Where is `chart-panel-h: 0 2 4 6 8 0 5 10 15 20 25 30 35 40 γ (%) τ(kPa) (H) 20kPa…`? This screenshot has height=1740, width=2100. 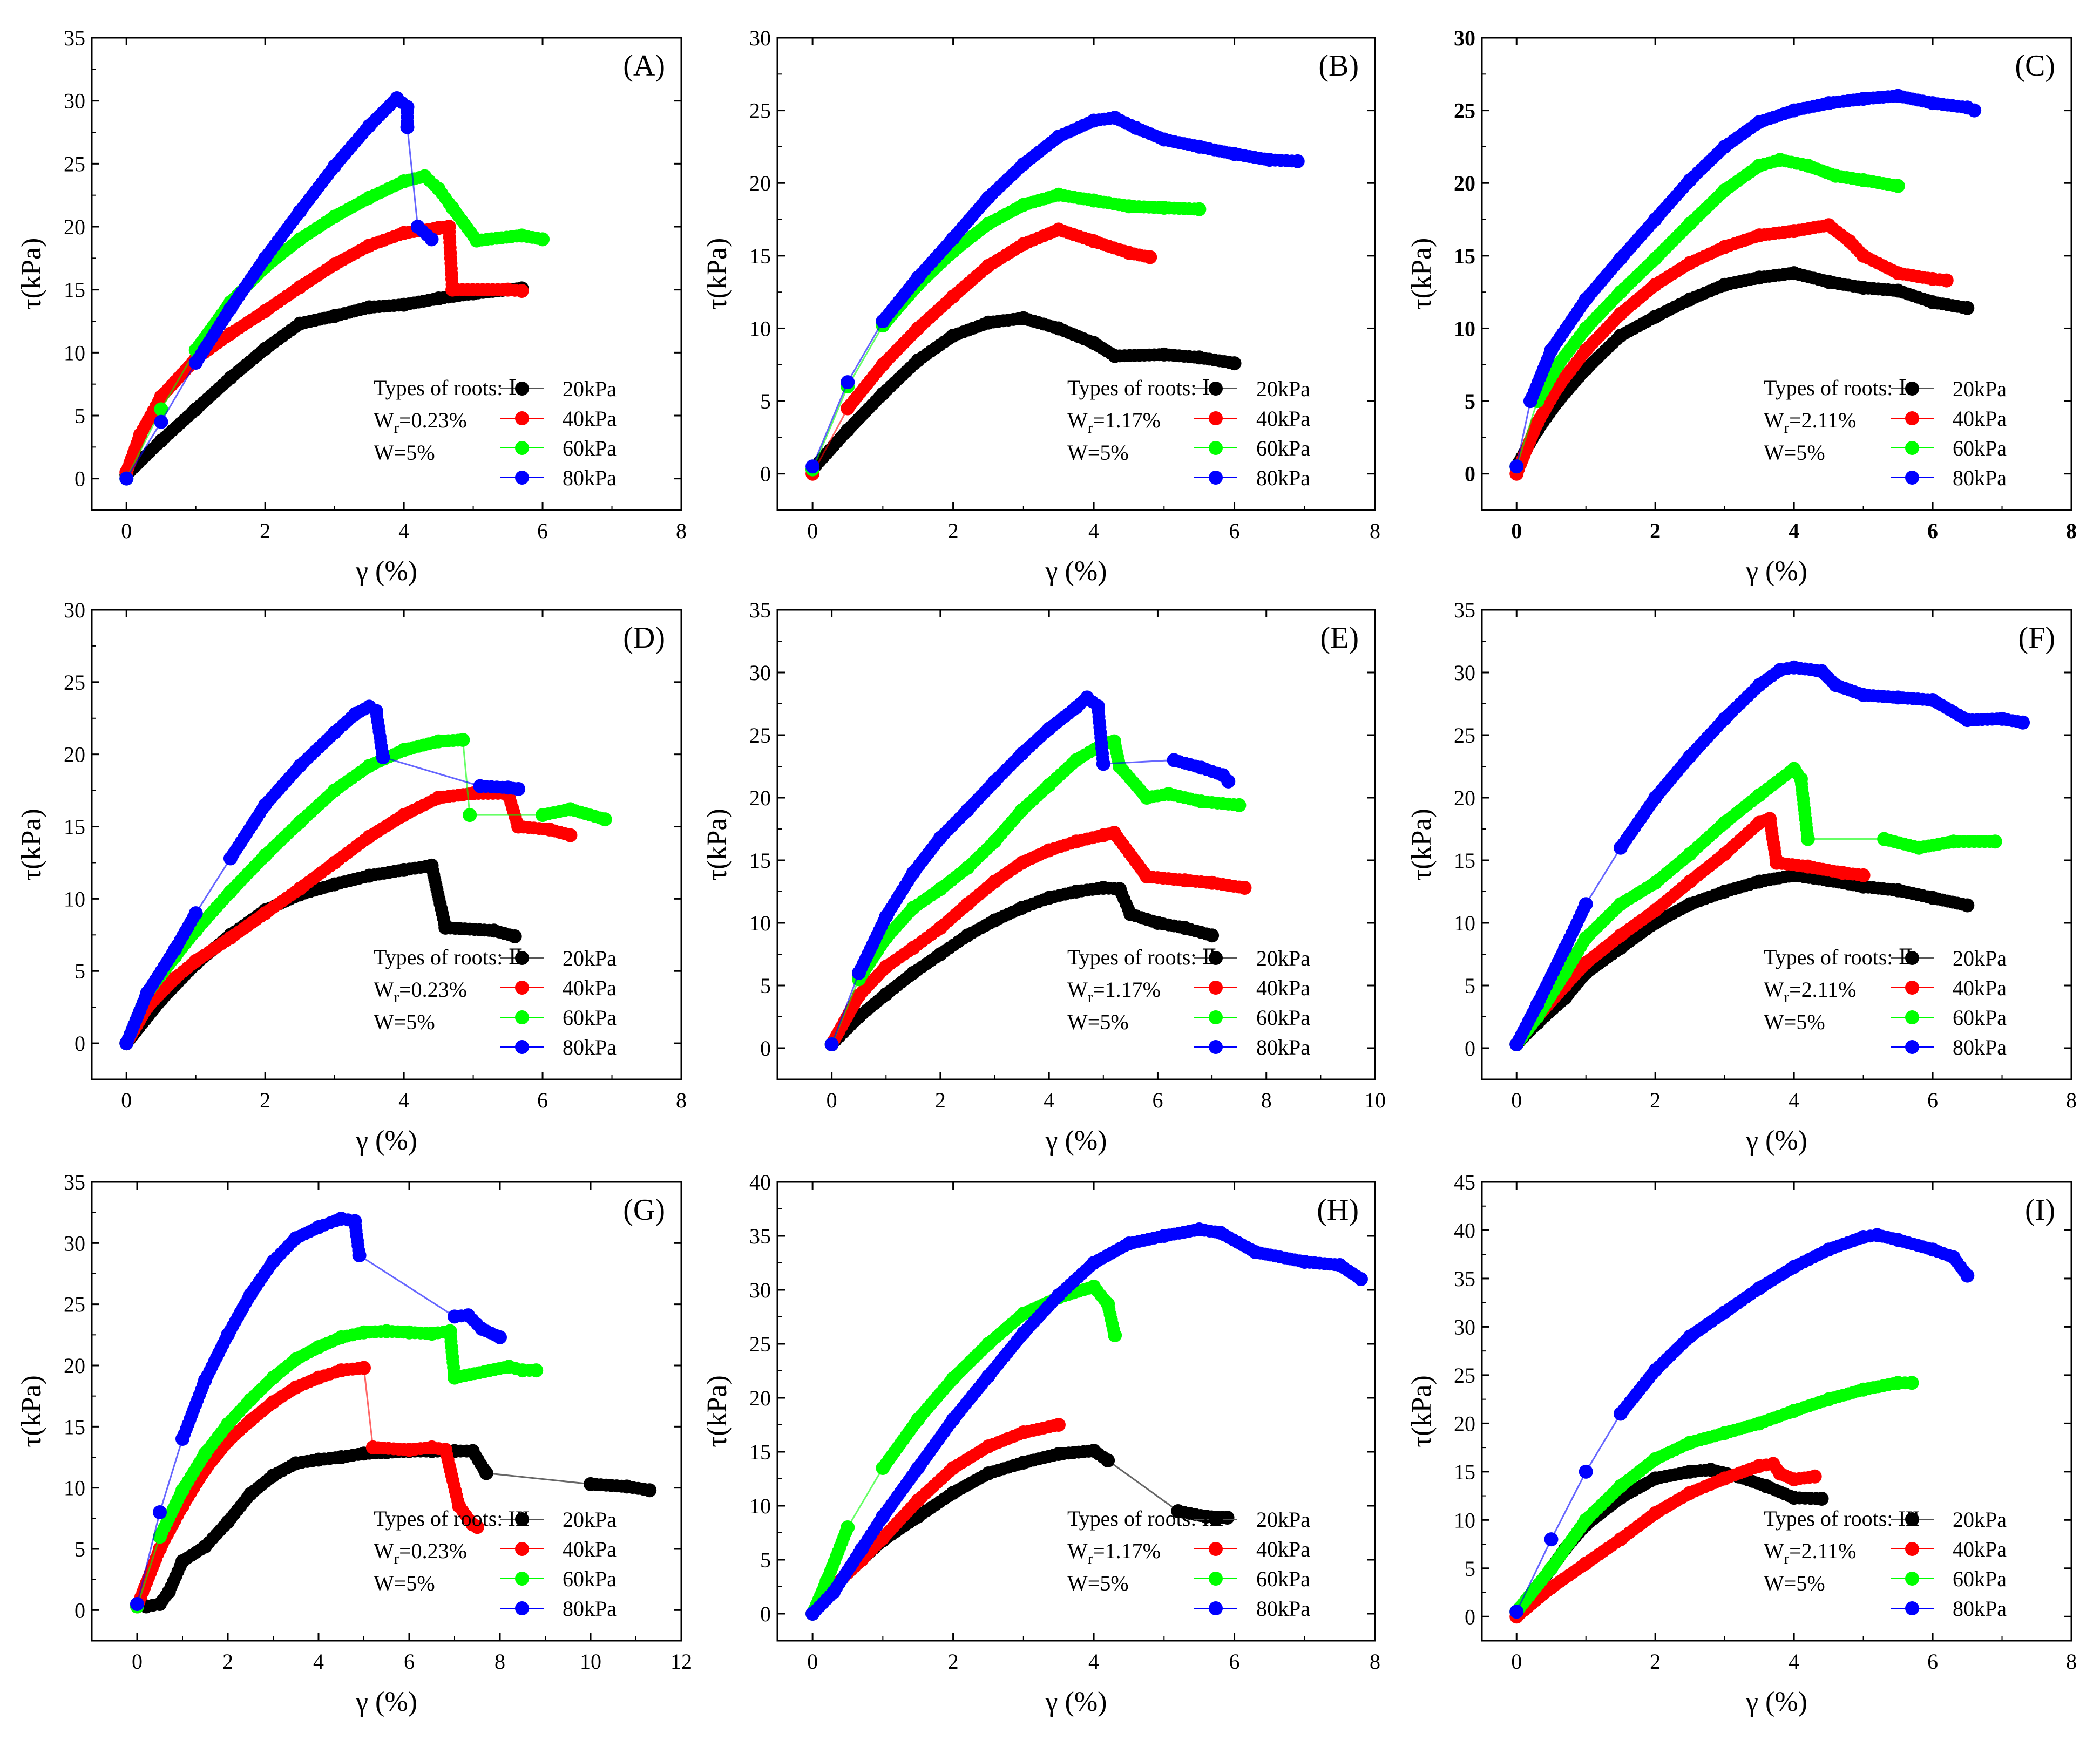 chart-panel-h: 0 2 4 6 8 0 5 10 15 20 25 30 35 40 γ (%) τ(kPa) (H) 20kPa… is located at coordinates (1041, 1444).